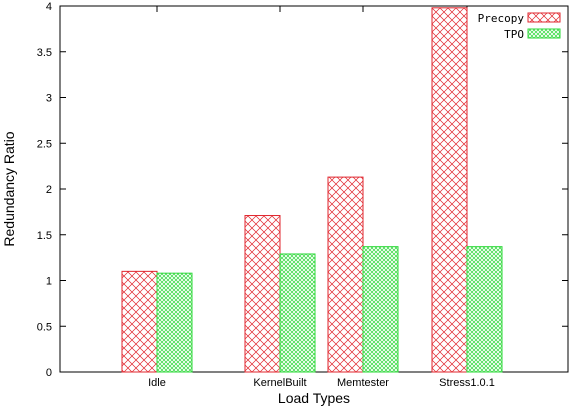 The width and height of the screenshot is (574, 409). What do you see at coordinates (279, 383) in the screenshot?
I see `x-tick-label: KernelBuilt` at bounding box center [279, 383].